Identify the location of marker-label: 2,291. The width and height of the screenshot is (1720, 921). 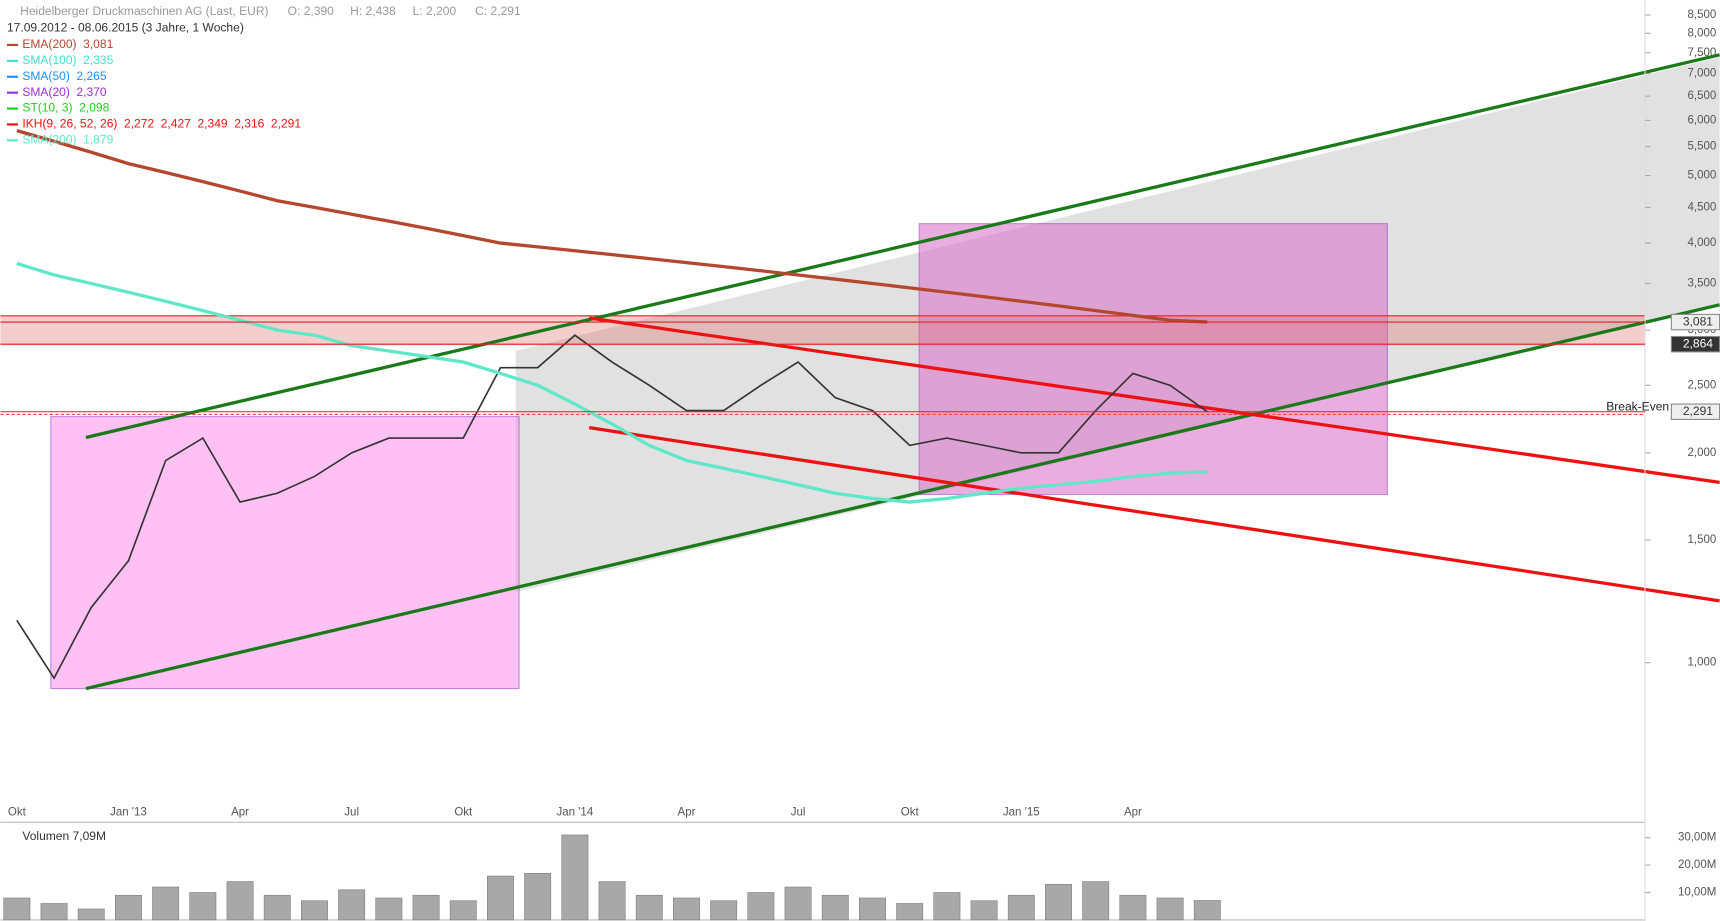
(1698, 411).